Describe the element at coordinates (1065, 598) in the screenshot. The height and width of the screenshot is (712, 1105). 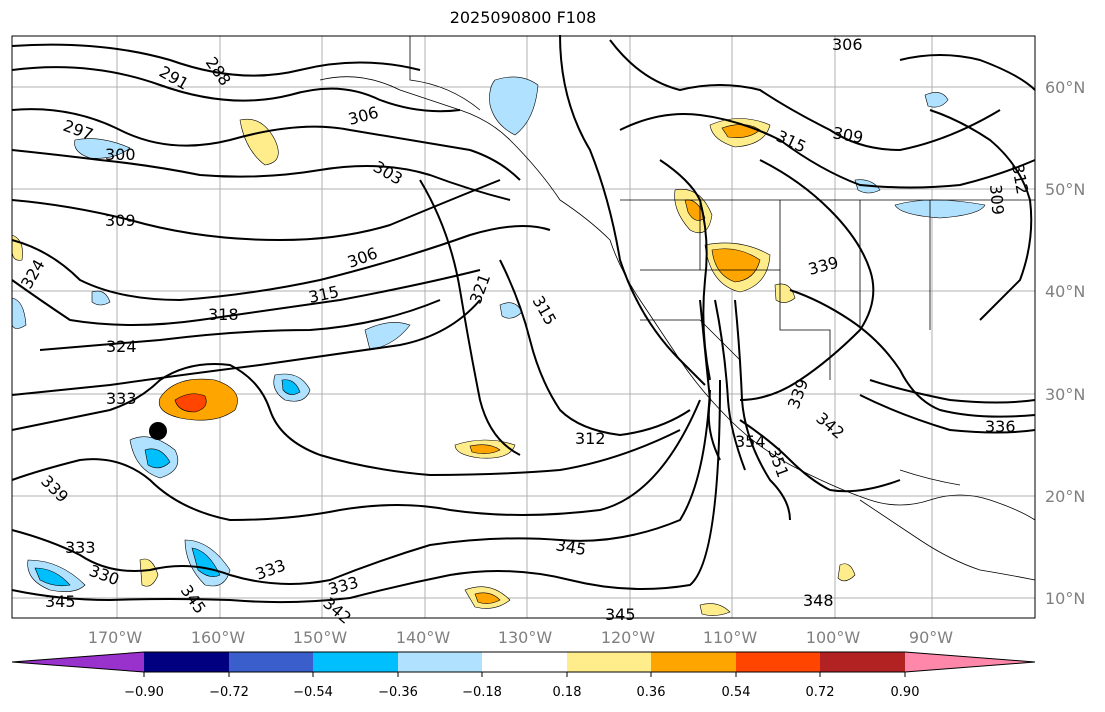
I see `lat-tick-label: 10°N` at that location.